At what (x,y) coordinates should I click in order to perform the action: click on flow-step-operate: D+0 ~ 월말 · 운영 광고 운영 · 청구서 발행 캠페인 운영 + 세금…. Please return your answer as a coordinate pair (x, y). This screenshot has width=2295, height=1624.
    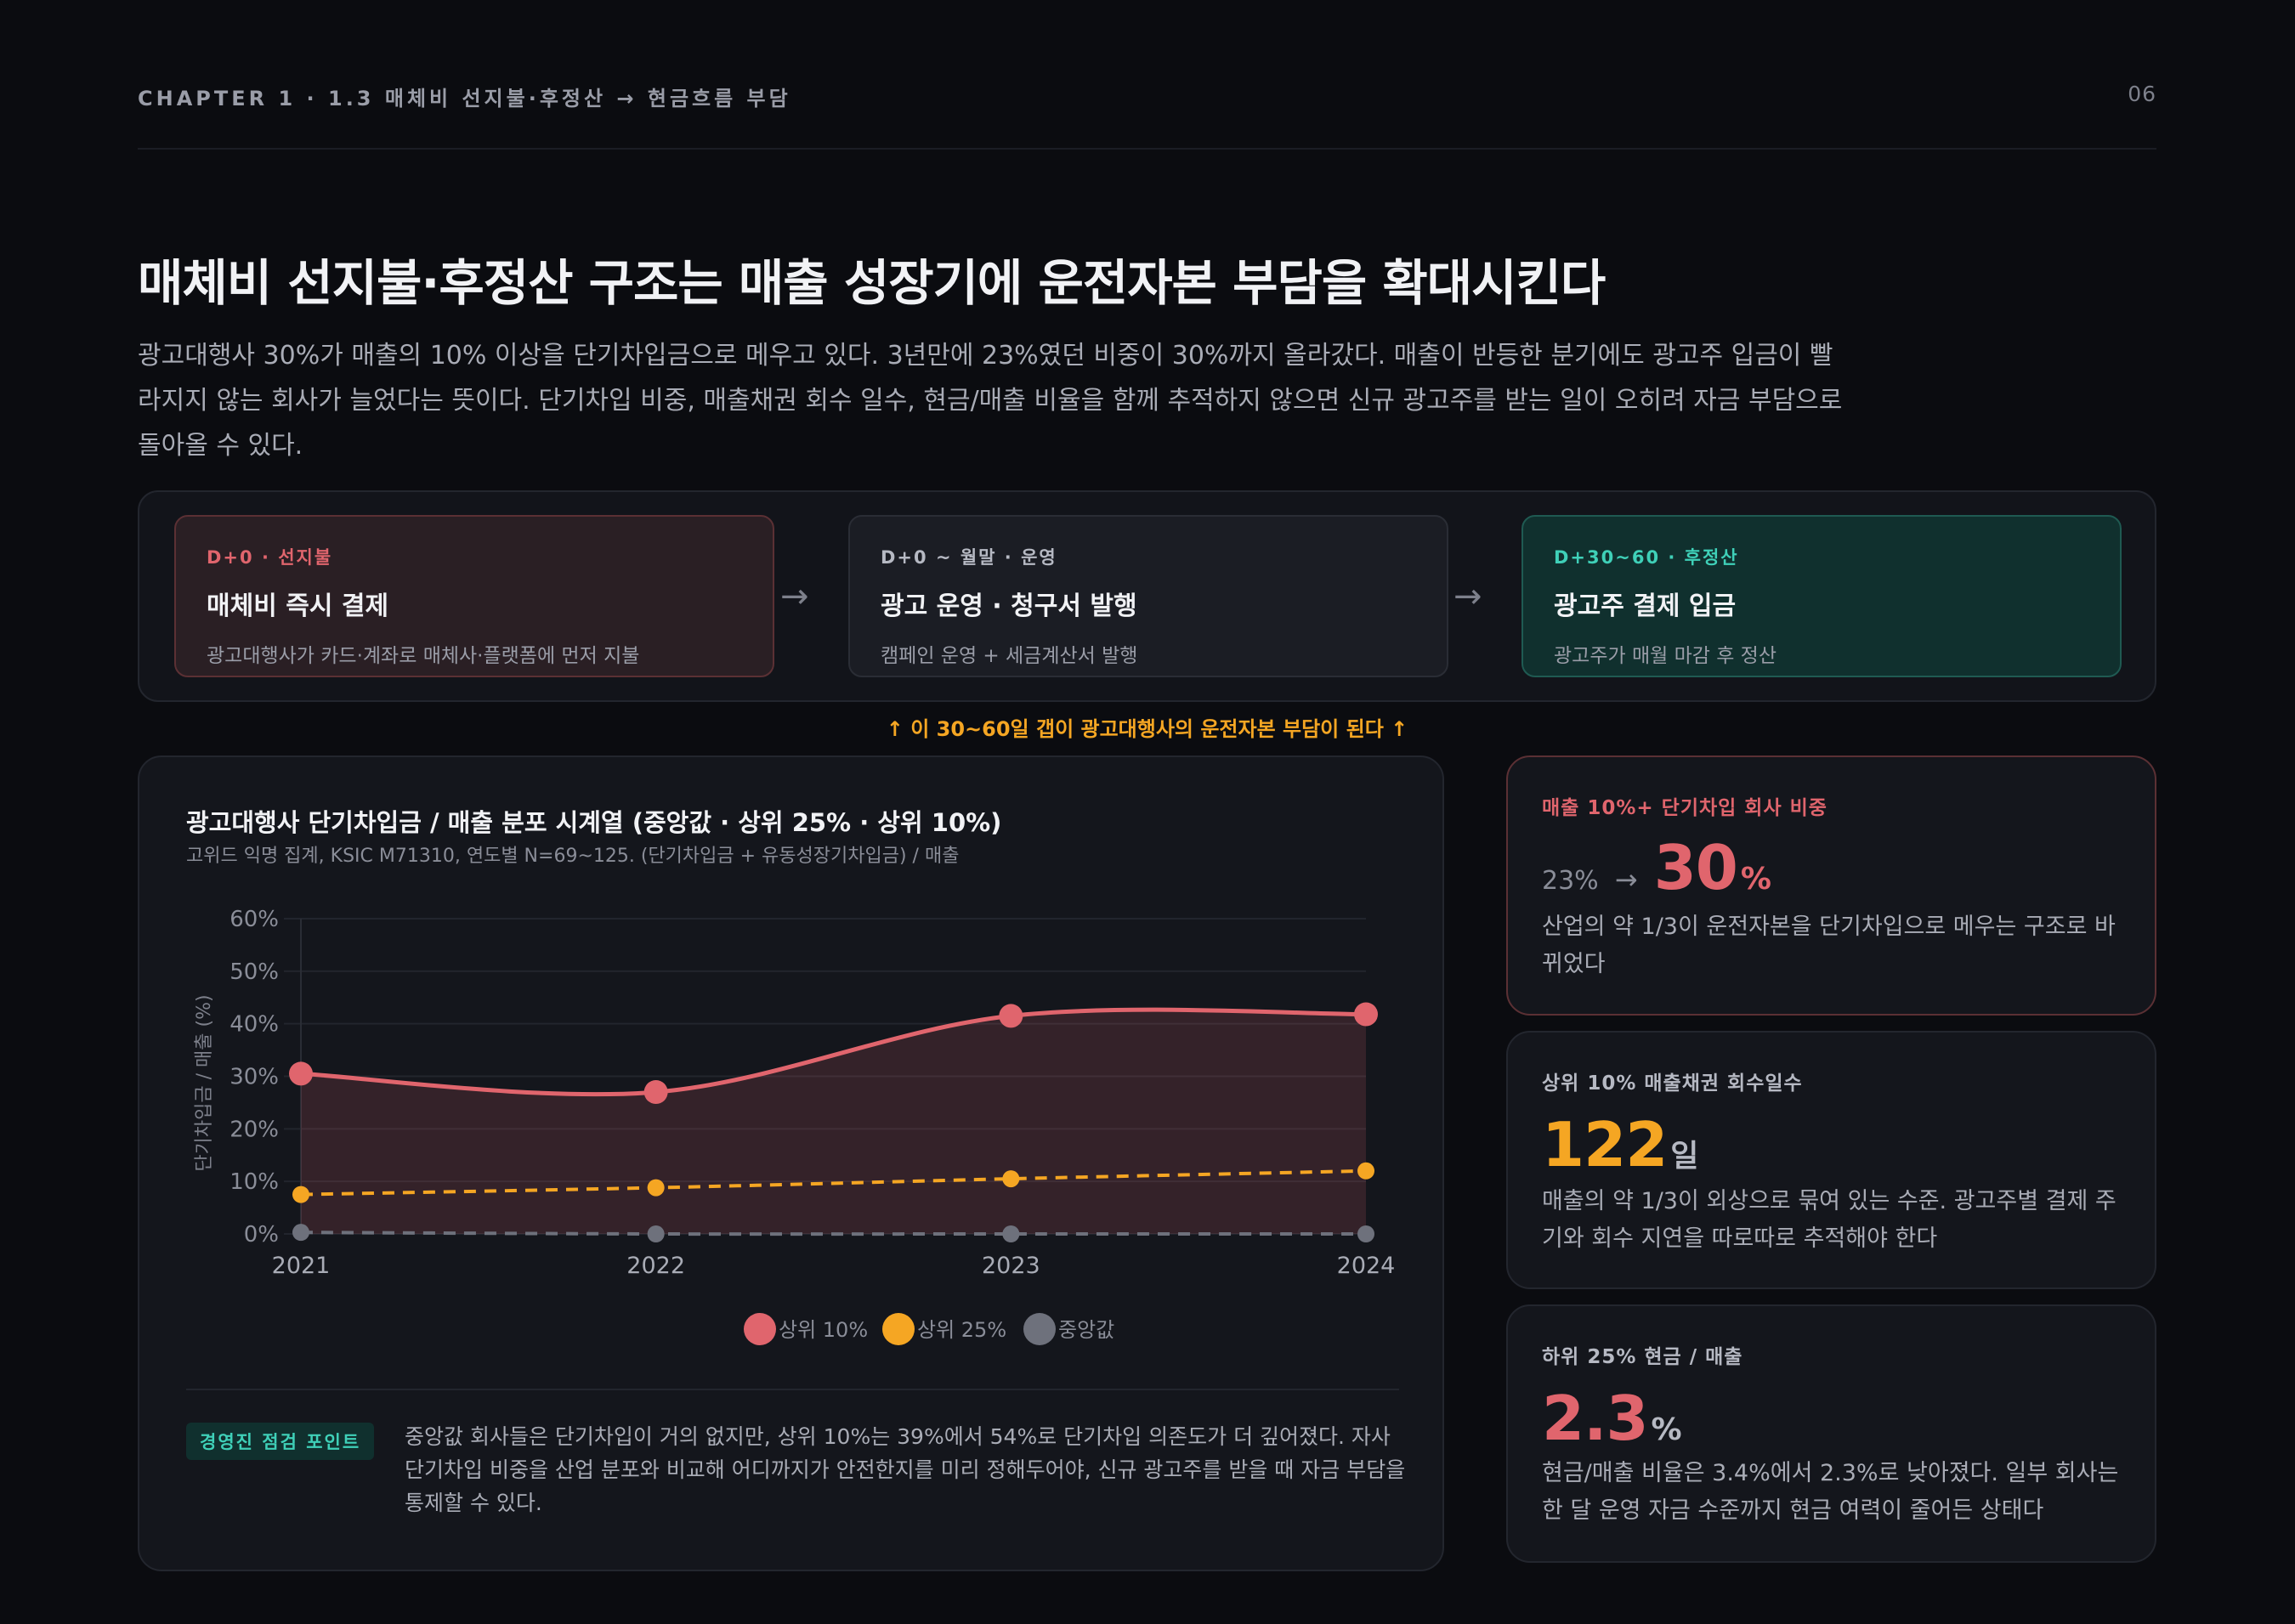
    Looking at the image, I should click on (1148, 596).